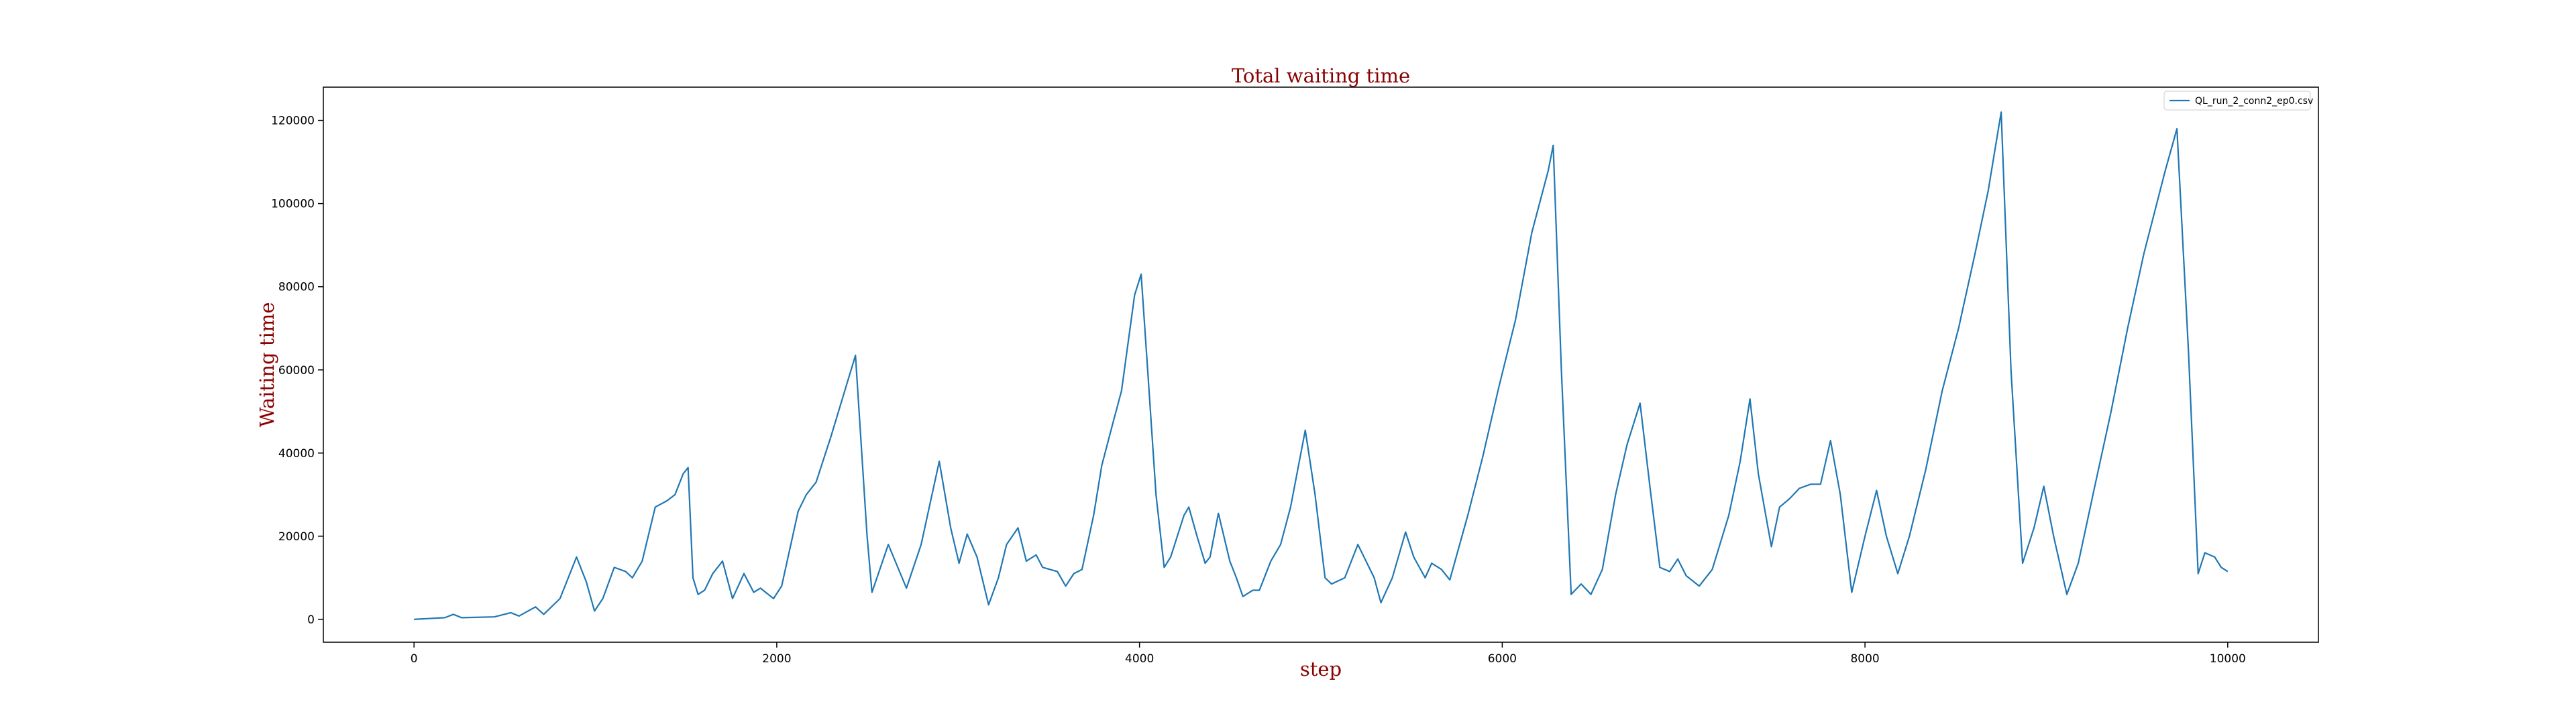  What do you see at coordinates (296, 454) in the screenshot?
I see `y-tick-label: 40000` at bounding box center [296, 454].